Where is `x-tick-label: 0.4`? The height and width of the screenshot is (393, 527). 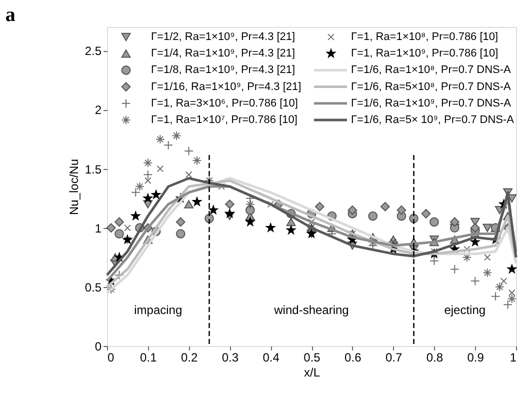 x-tick-label: 0.4 is located at coordinates (271, 357).